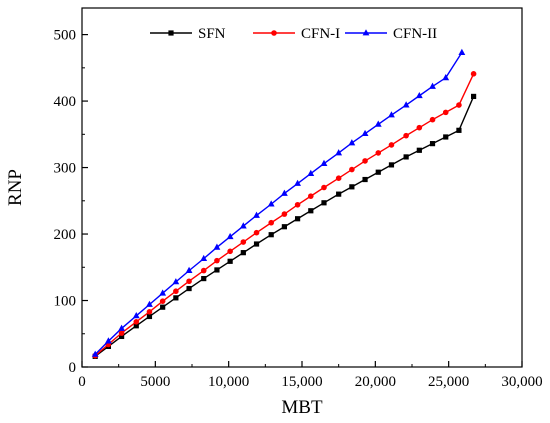 The width and height of the screenshot is (550, 423). Describe the element at coordinates (65, 302) in the screenshot. I see `y-tick-label: 100` at that location.